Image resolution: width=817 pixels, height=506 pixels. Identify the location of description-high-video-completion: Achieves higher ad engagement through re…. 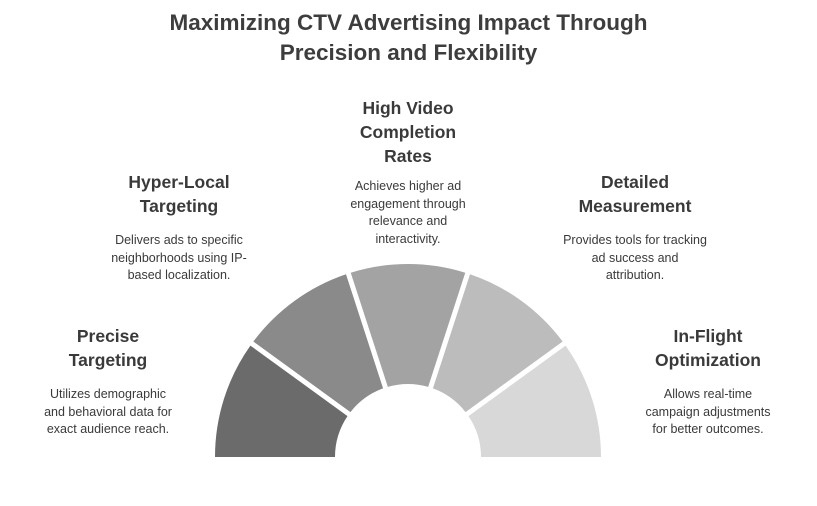
(408, 212).